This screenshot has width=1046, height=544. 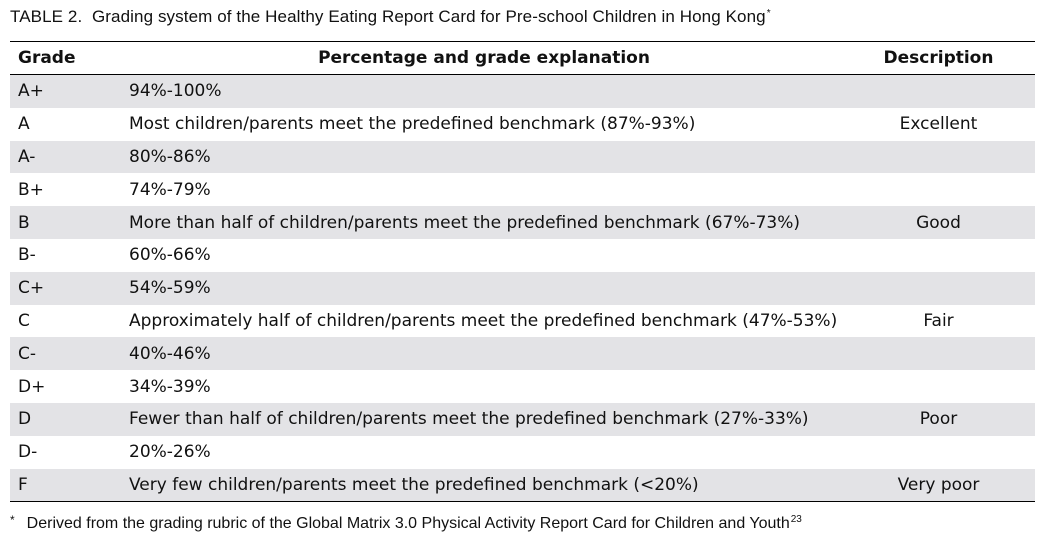 What do you see at coordinates (522, 386) in the screenshot?
I see `table-row: D+ 34%-39%` at bounding box center [522, 386].